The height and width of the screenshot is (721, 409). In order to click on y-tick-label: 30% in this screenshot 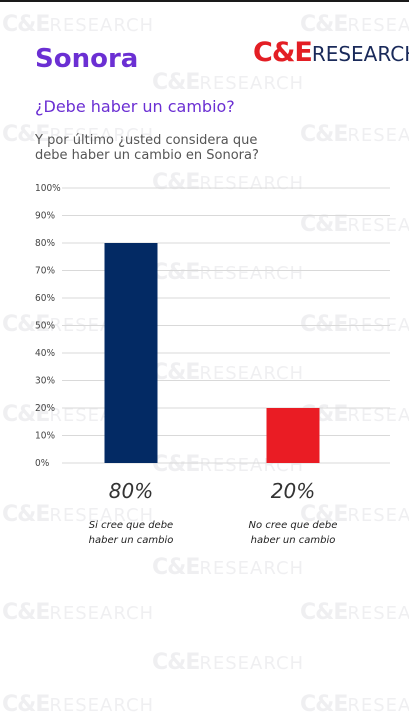, I will do `click(45, 381)`.